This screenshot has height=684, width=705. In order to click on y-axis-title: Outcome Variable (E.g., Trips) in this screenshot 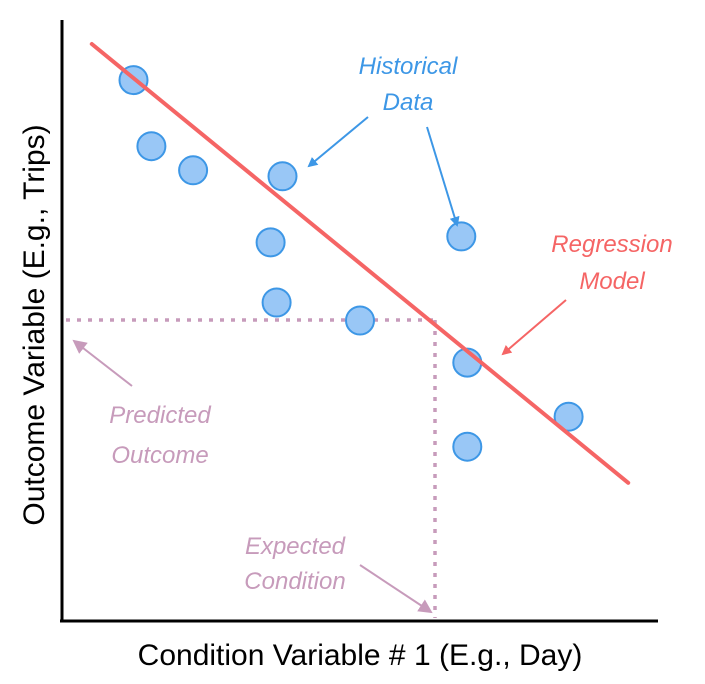, I will do `click(34, 324)`.